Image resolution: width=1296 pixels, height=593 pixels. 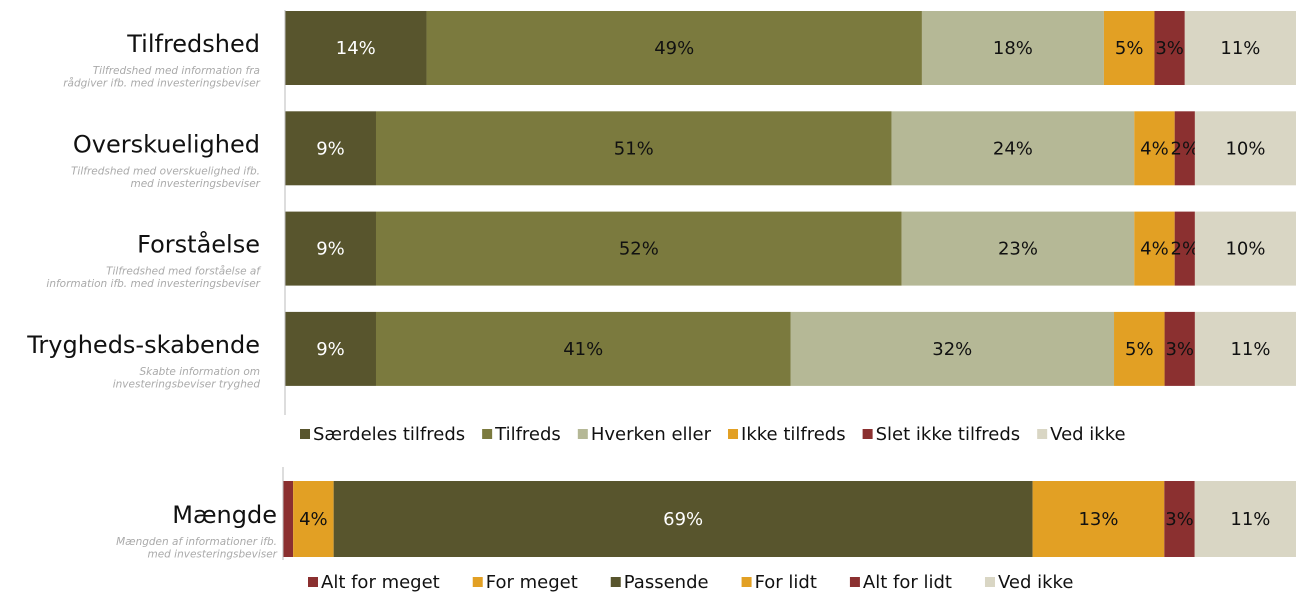 What do you see at coordinates (786, 582) in the screenshot?
I see `legend-label: For lidt` at bounding box center [786, 582].